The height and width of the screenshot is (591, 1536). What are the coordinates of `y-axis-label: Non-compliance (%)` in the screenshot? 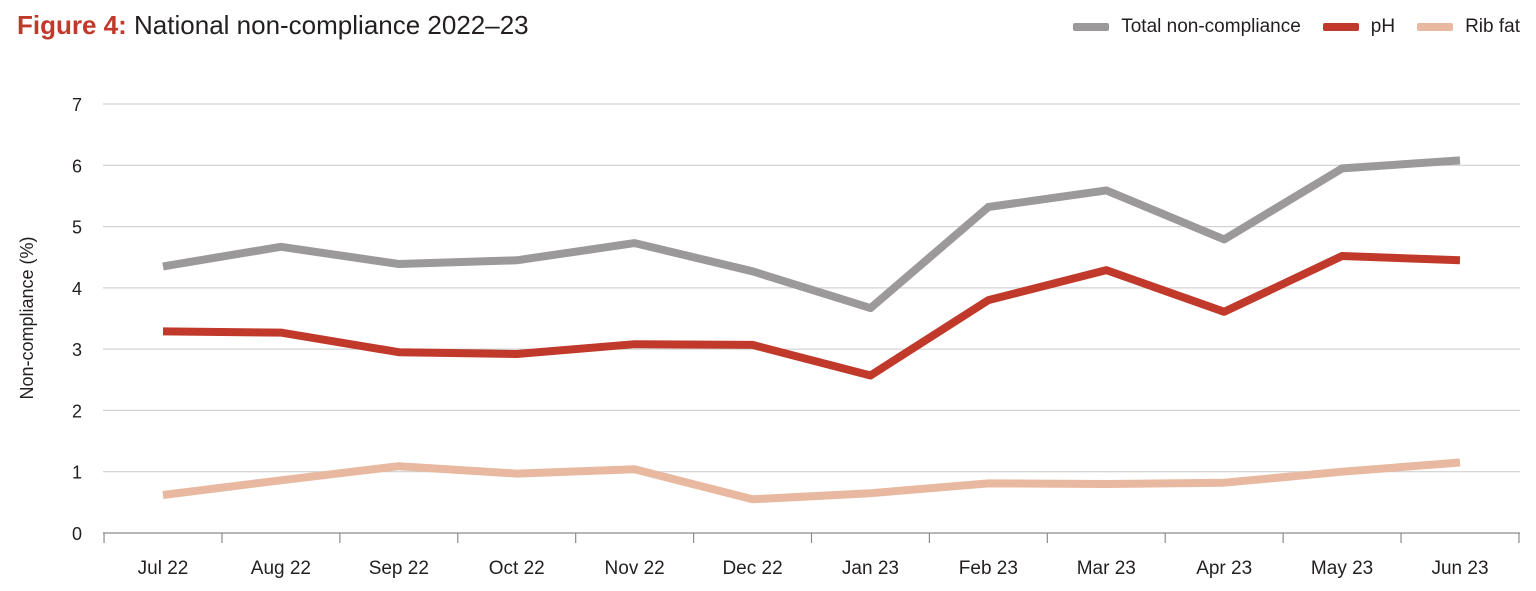 It's located at (27, 317).